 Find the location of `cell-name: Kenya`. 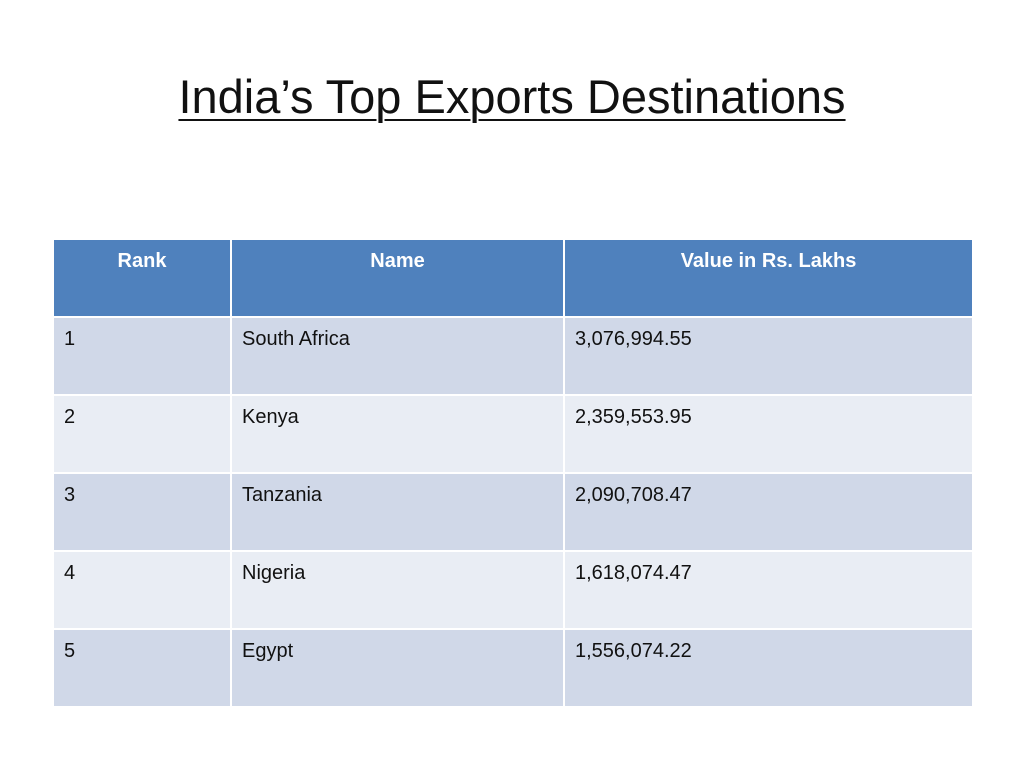

cell-name: Kenya is located at coordinates (397, 434).